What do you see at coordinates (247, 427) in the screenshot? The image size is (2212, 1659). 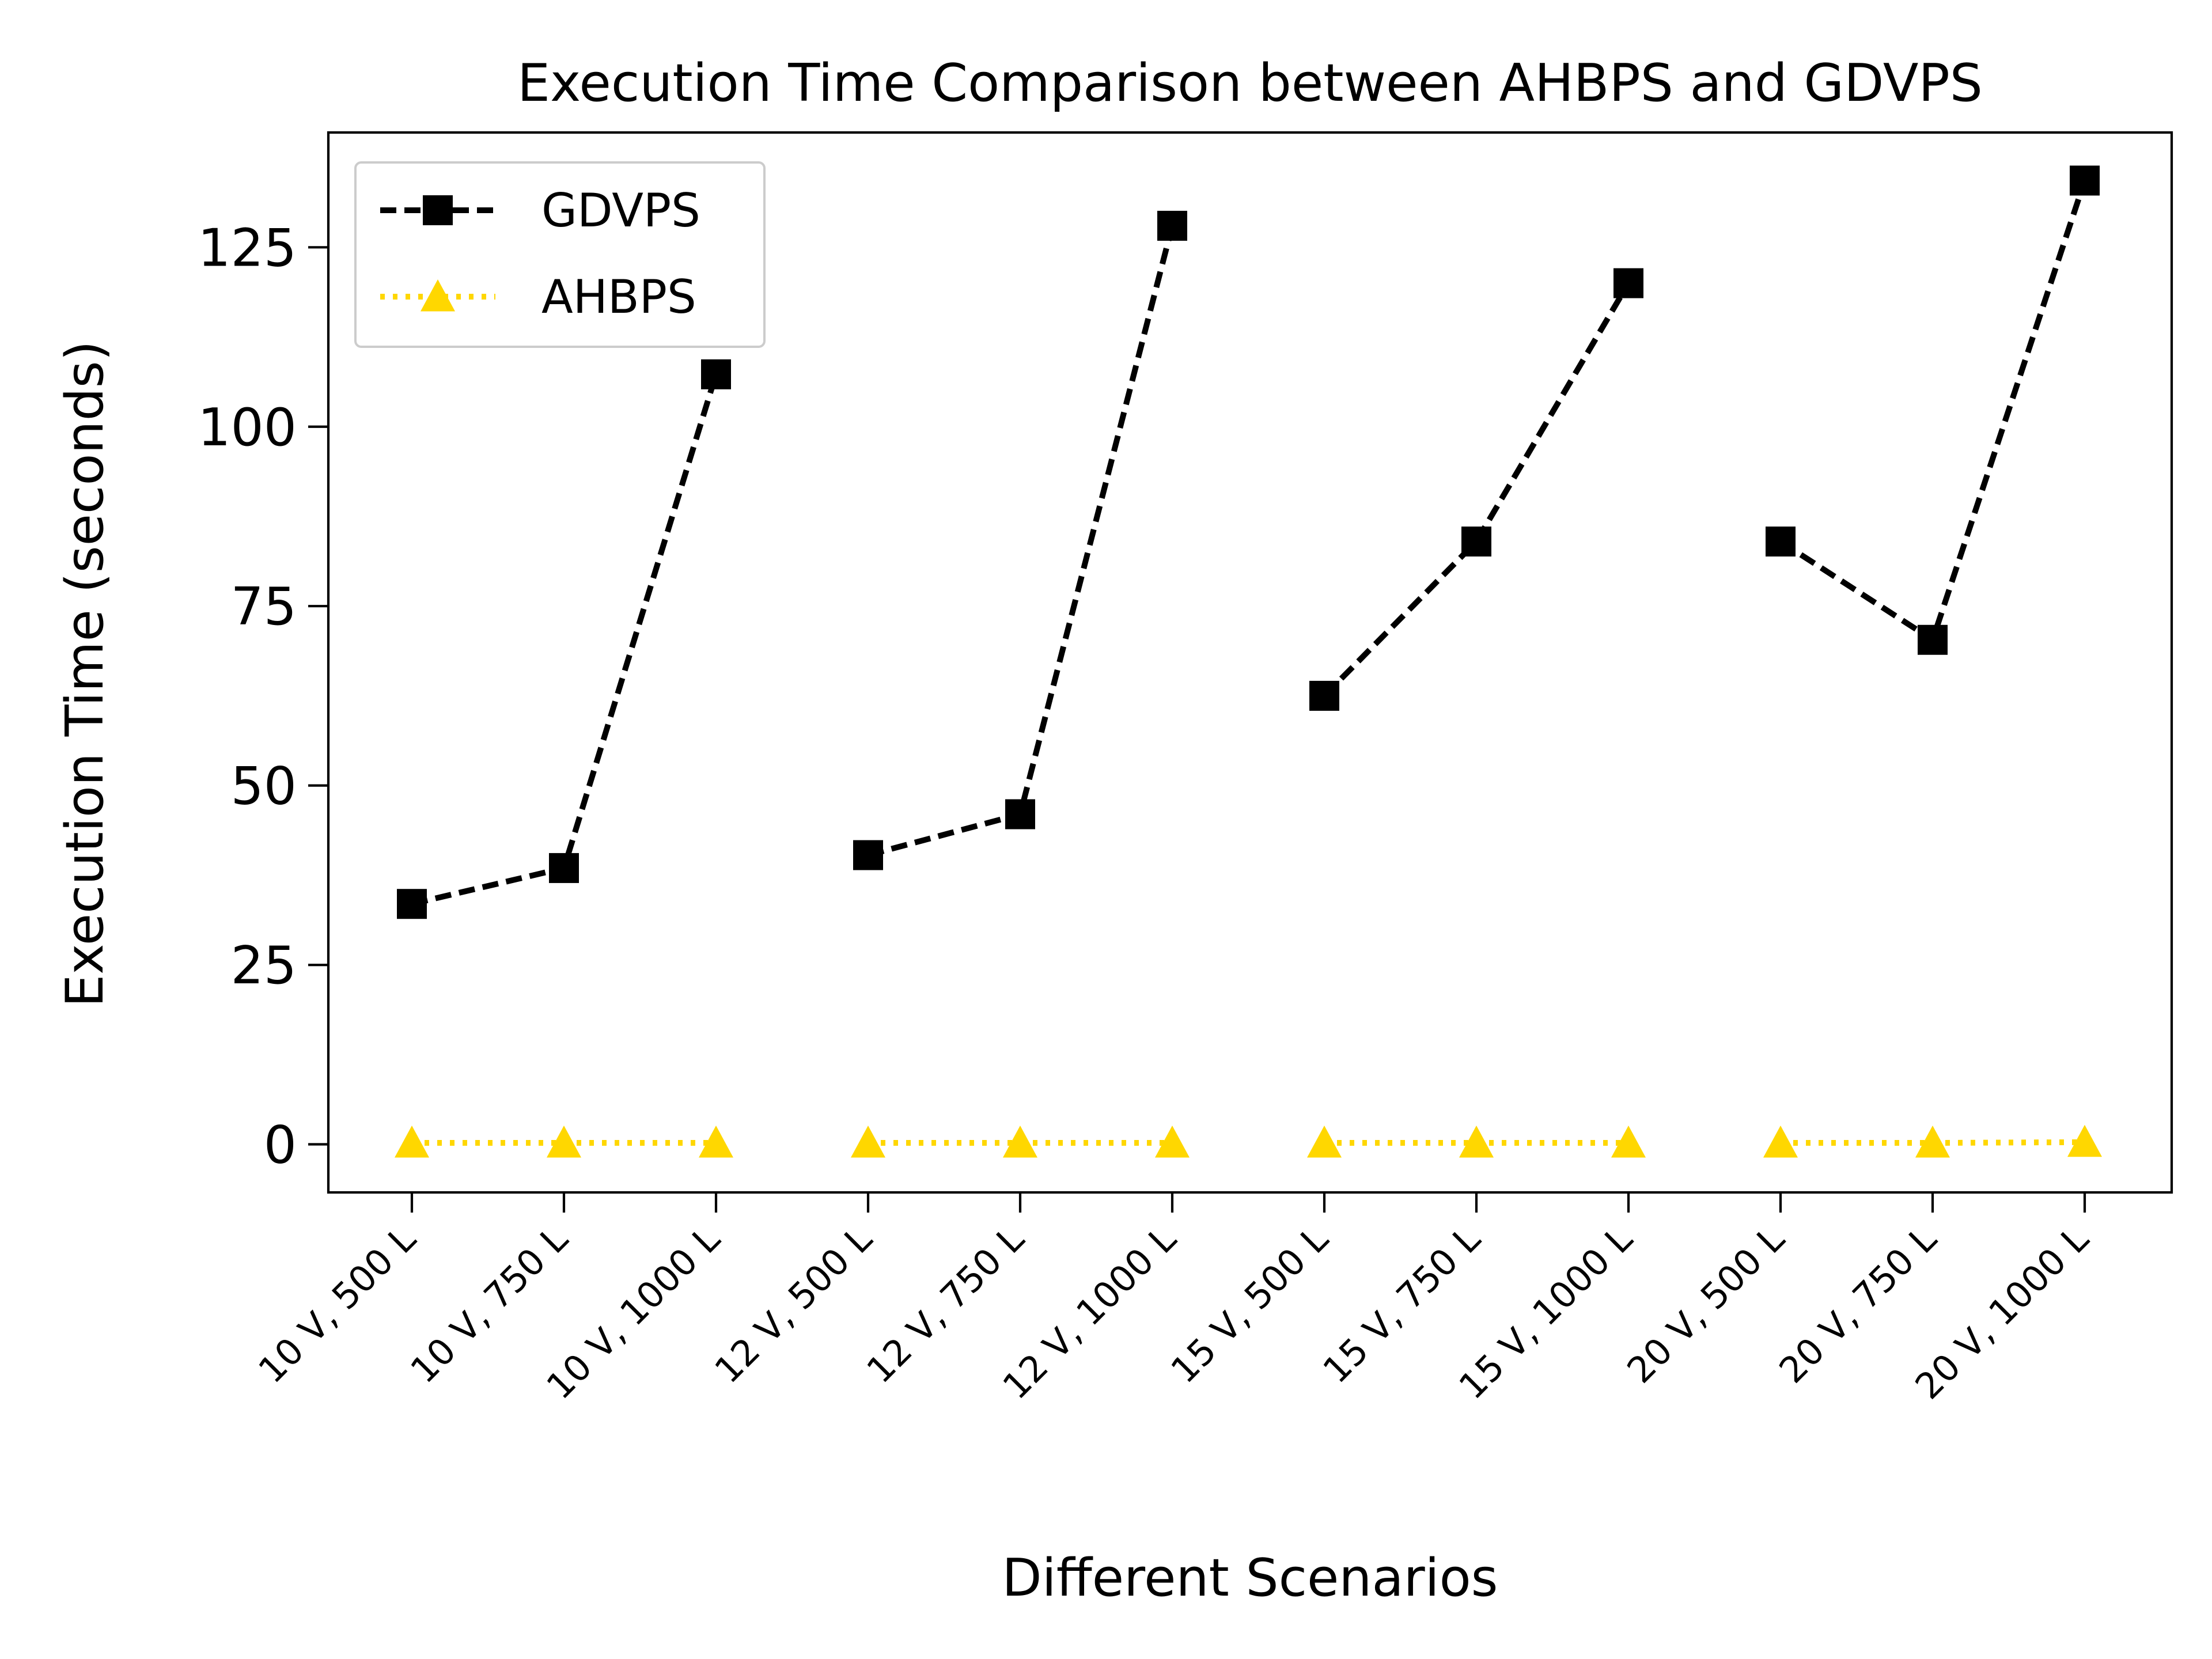 I see `y-tick-label: 100` at bounding box center [247, 427].